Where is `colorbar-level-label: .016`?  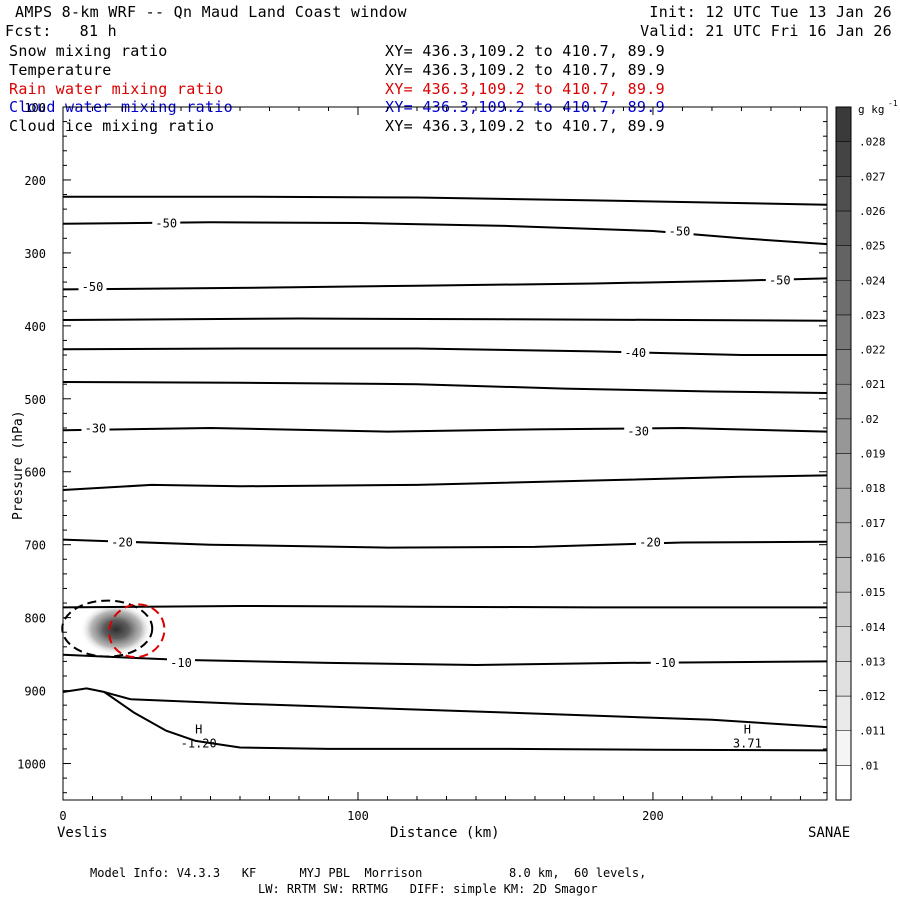 colorbar-level-label: .016 is located at coordinates (872, 557).